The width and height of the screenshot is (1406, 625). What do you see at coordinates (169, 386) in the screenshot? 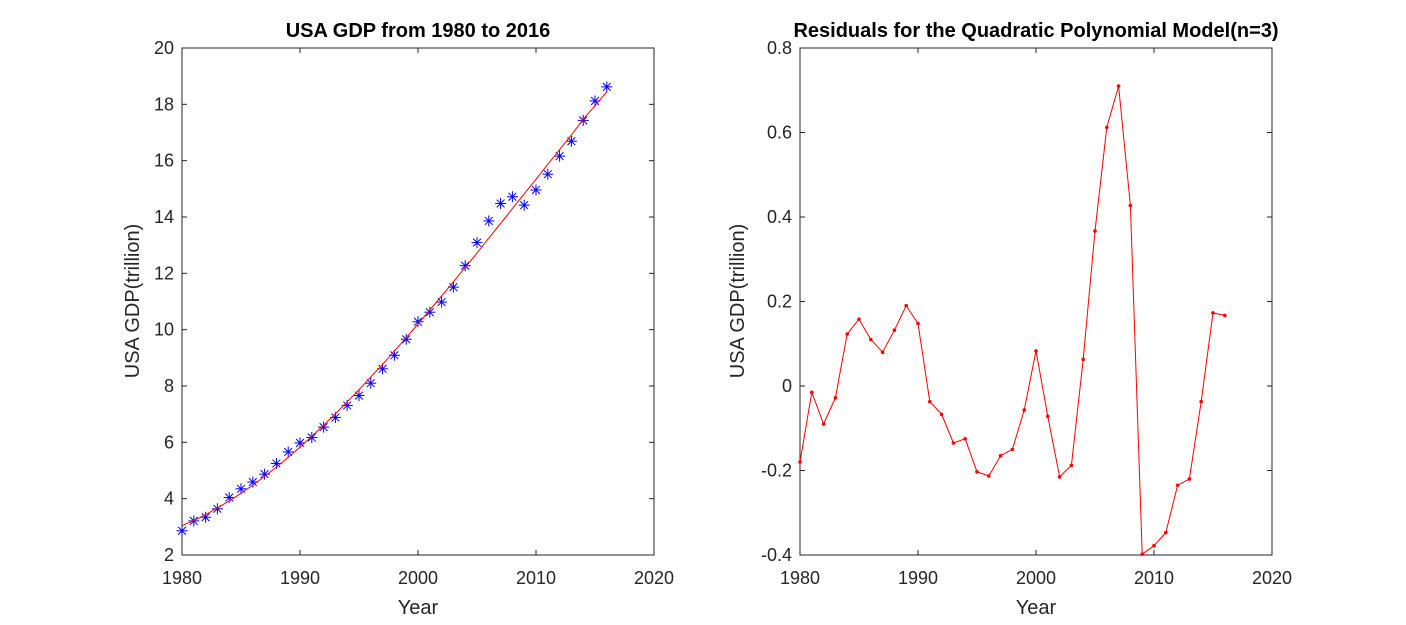
I see `gdp-plot-ytick-label: 8` at bounding box center [169, 386].